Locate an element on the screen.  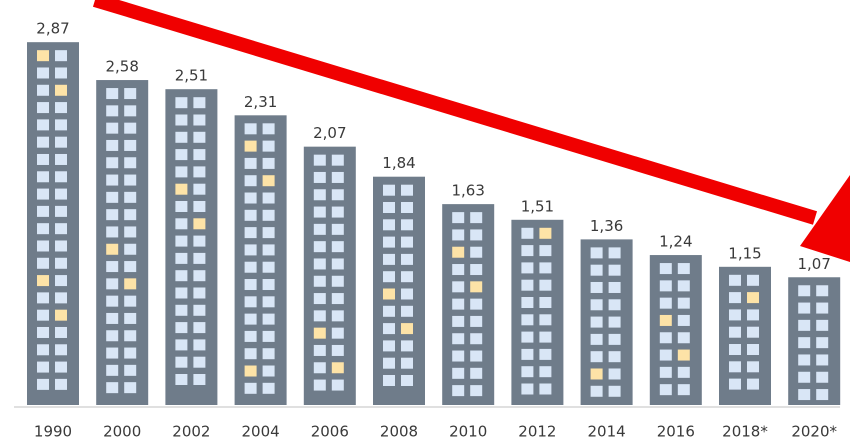
value-label: 1,15 is located at coordinates (744, 253).